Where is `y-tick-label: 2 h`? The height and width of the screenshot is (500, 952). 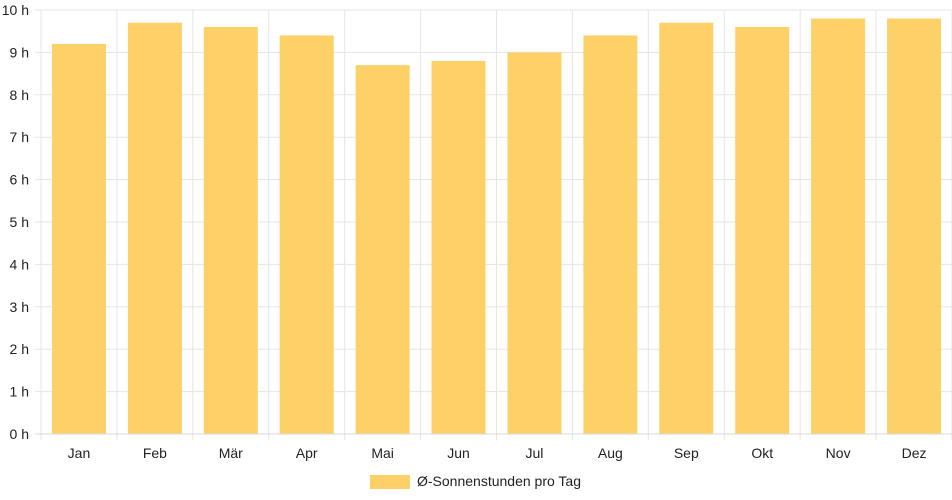
y-tick-label: 2 h is located at coordinates (19, 349).